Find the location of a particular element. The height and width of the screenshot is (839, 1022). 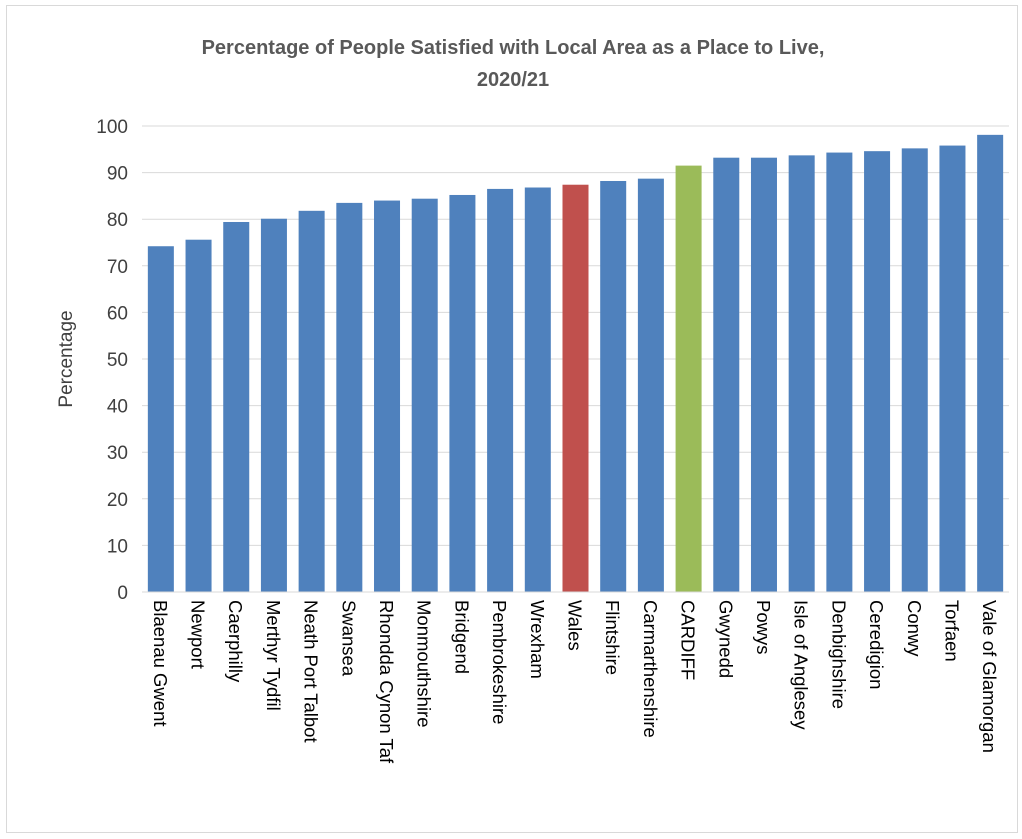

y-tick-label: 40 is located at coordinates (117, 407).